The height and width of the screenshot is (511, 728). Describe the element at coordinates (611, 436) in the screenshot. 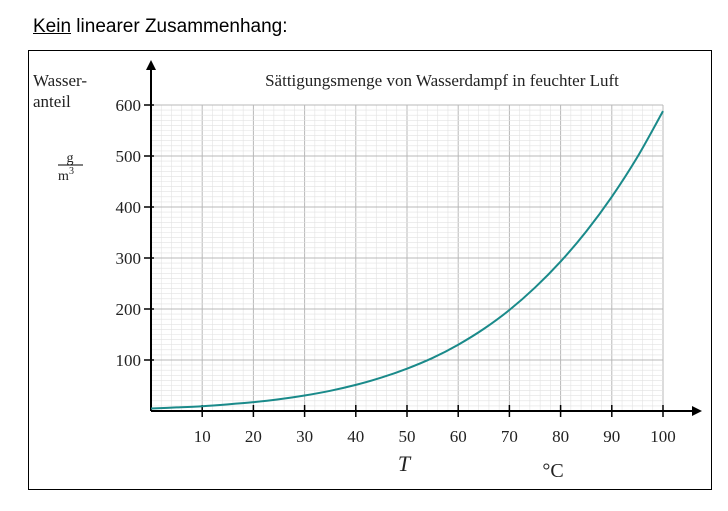

I see `x-tick-label: 90` at that location.